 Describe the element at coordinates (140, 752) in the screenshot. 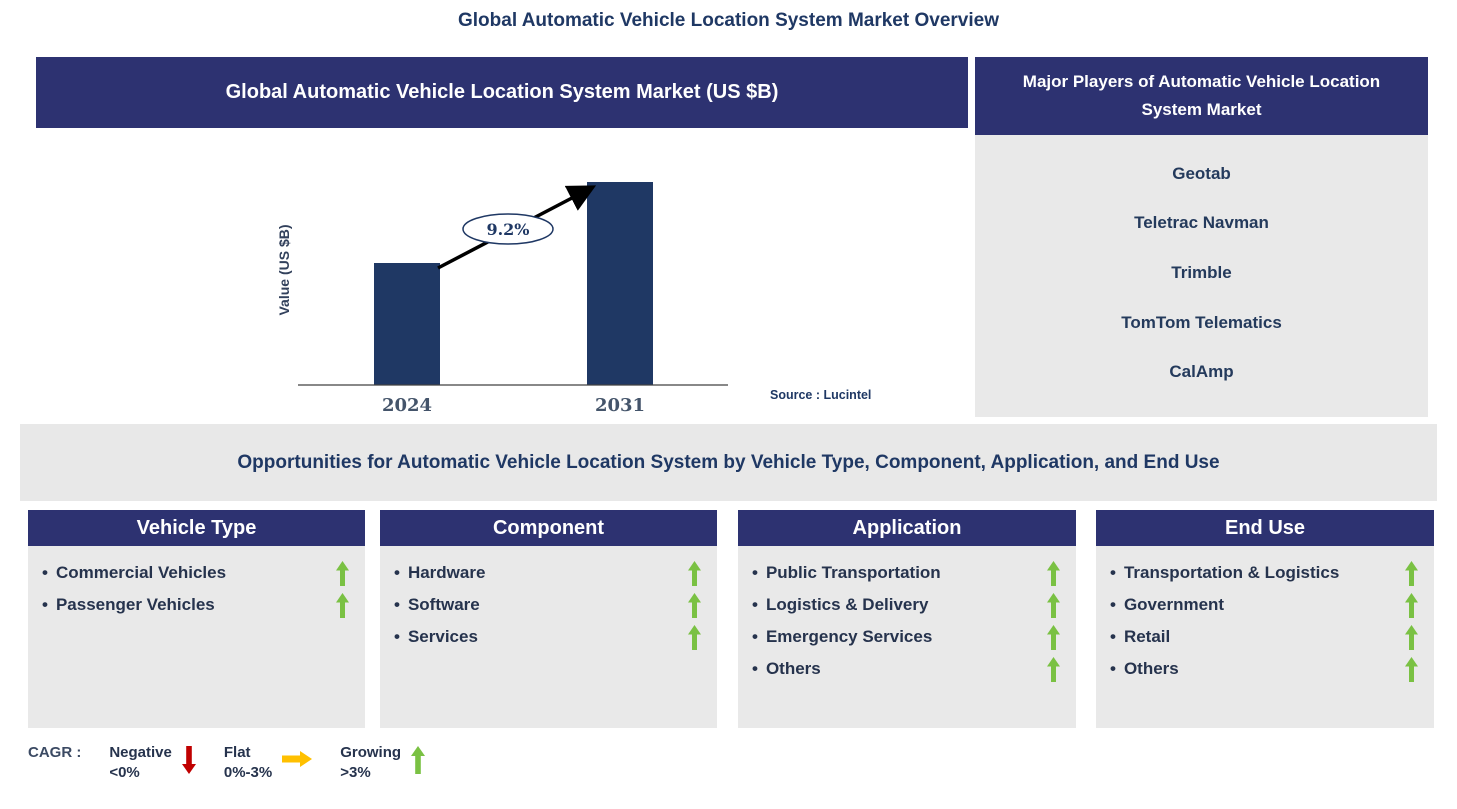

I see `legend-negative-name: Negative` at that location.